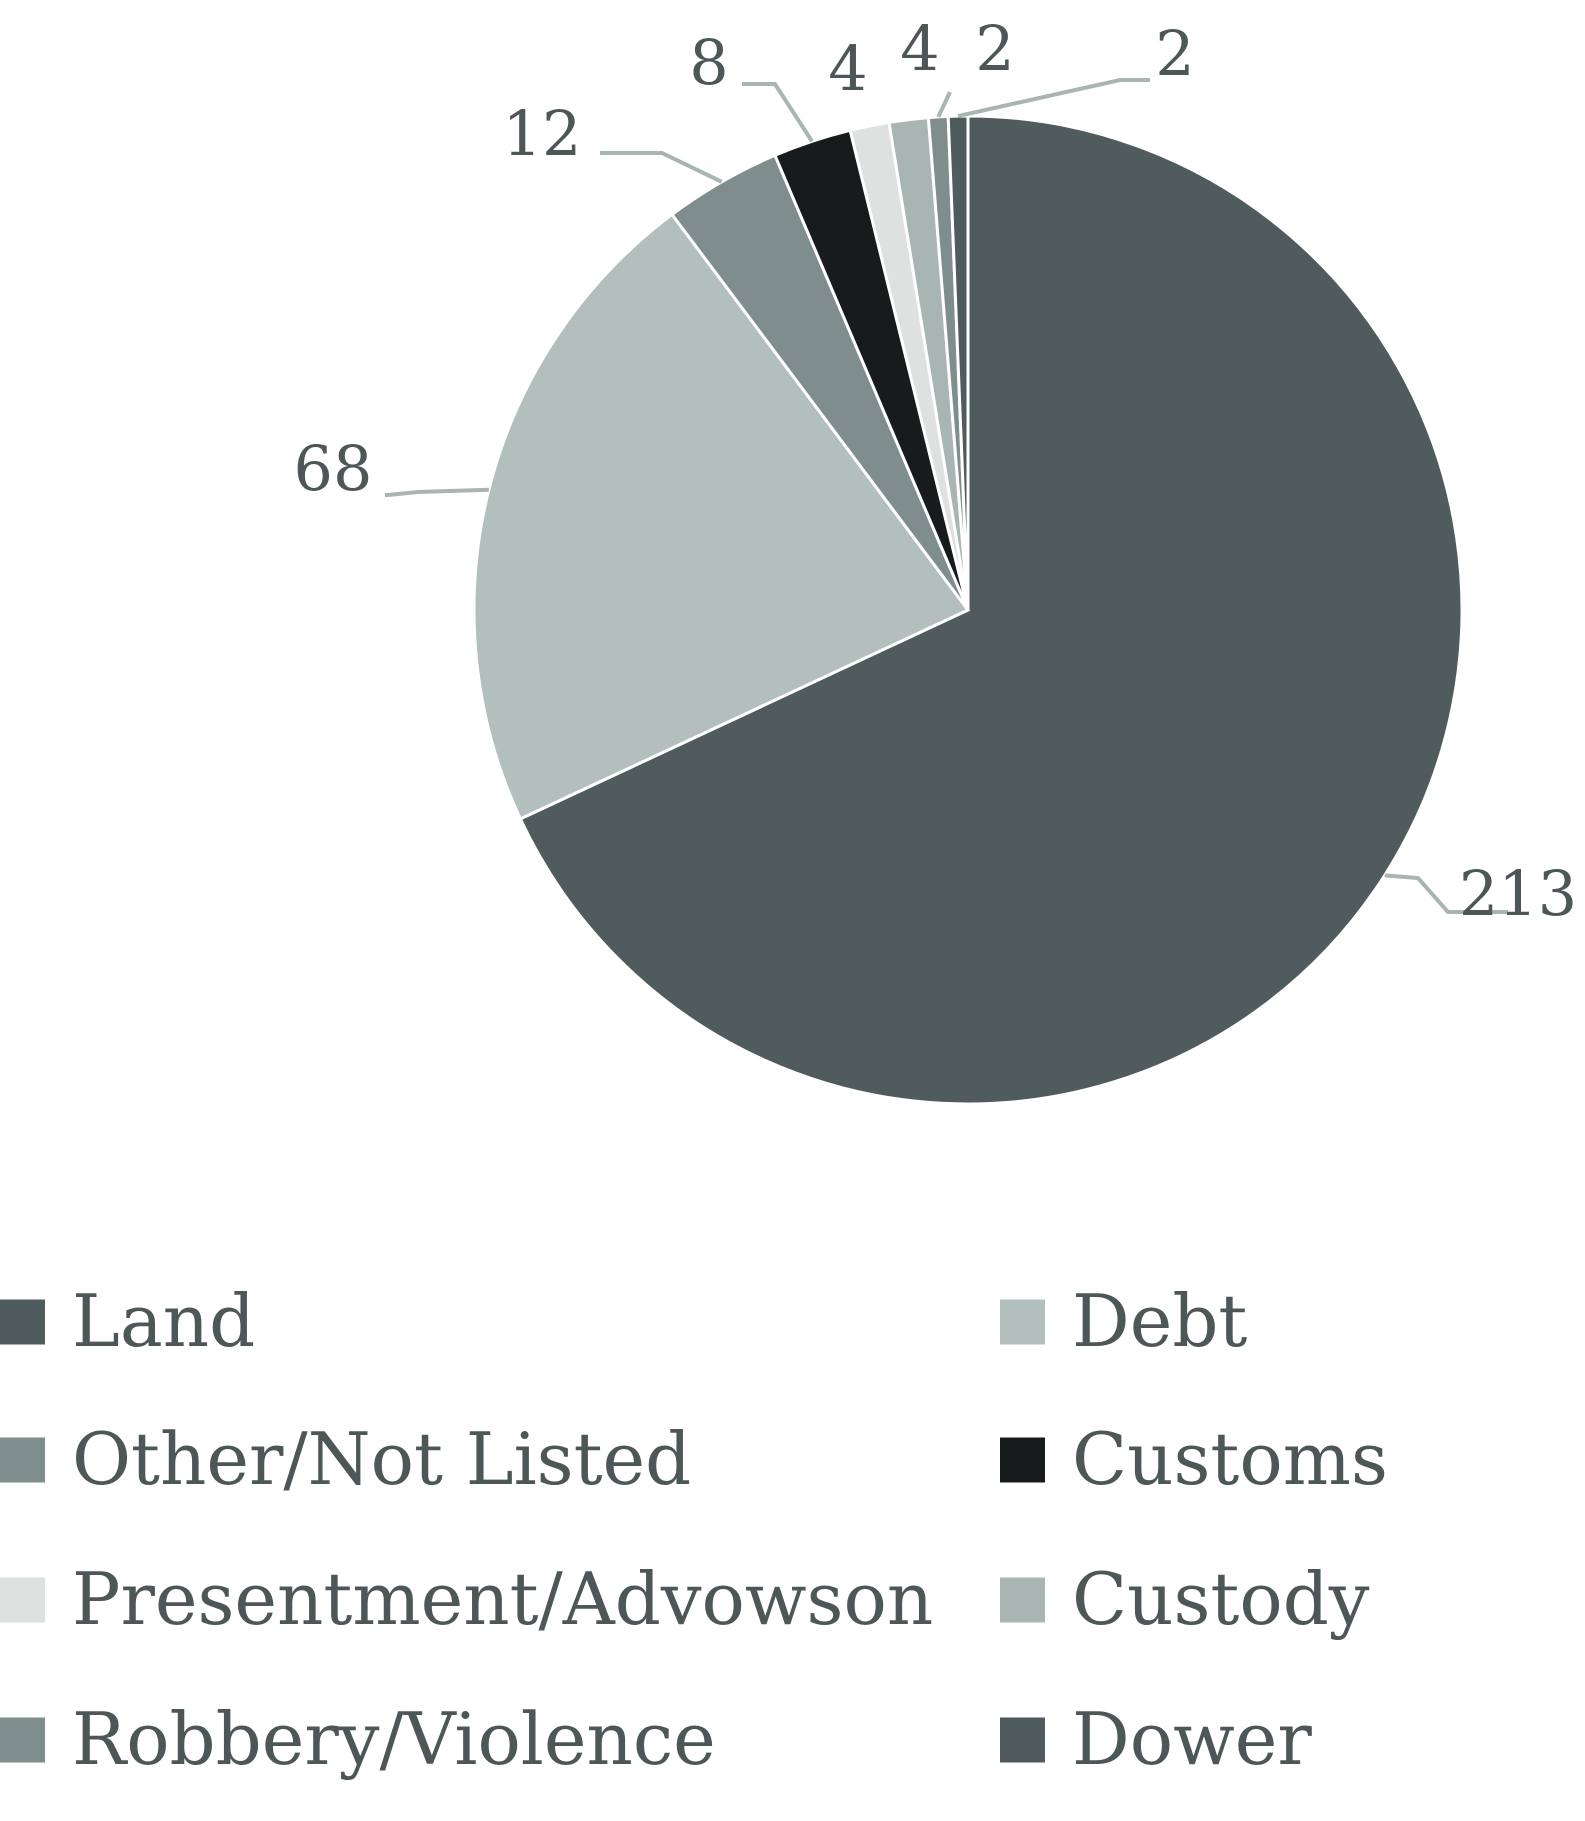 The width and height of the screenshot is (1585, 1821). Describe the element at coordinates (333, 468) in the screenshot. I see `data-label-debt: 68` at that location.